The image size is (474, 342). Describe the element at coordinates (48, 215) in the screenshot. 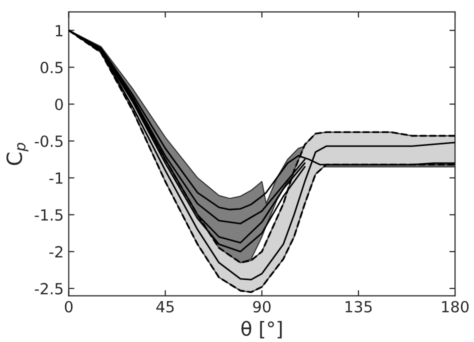

I see `y-tick-label: -1.5` at that location.